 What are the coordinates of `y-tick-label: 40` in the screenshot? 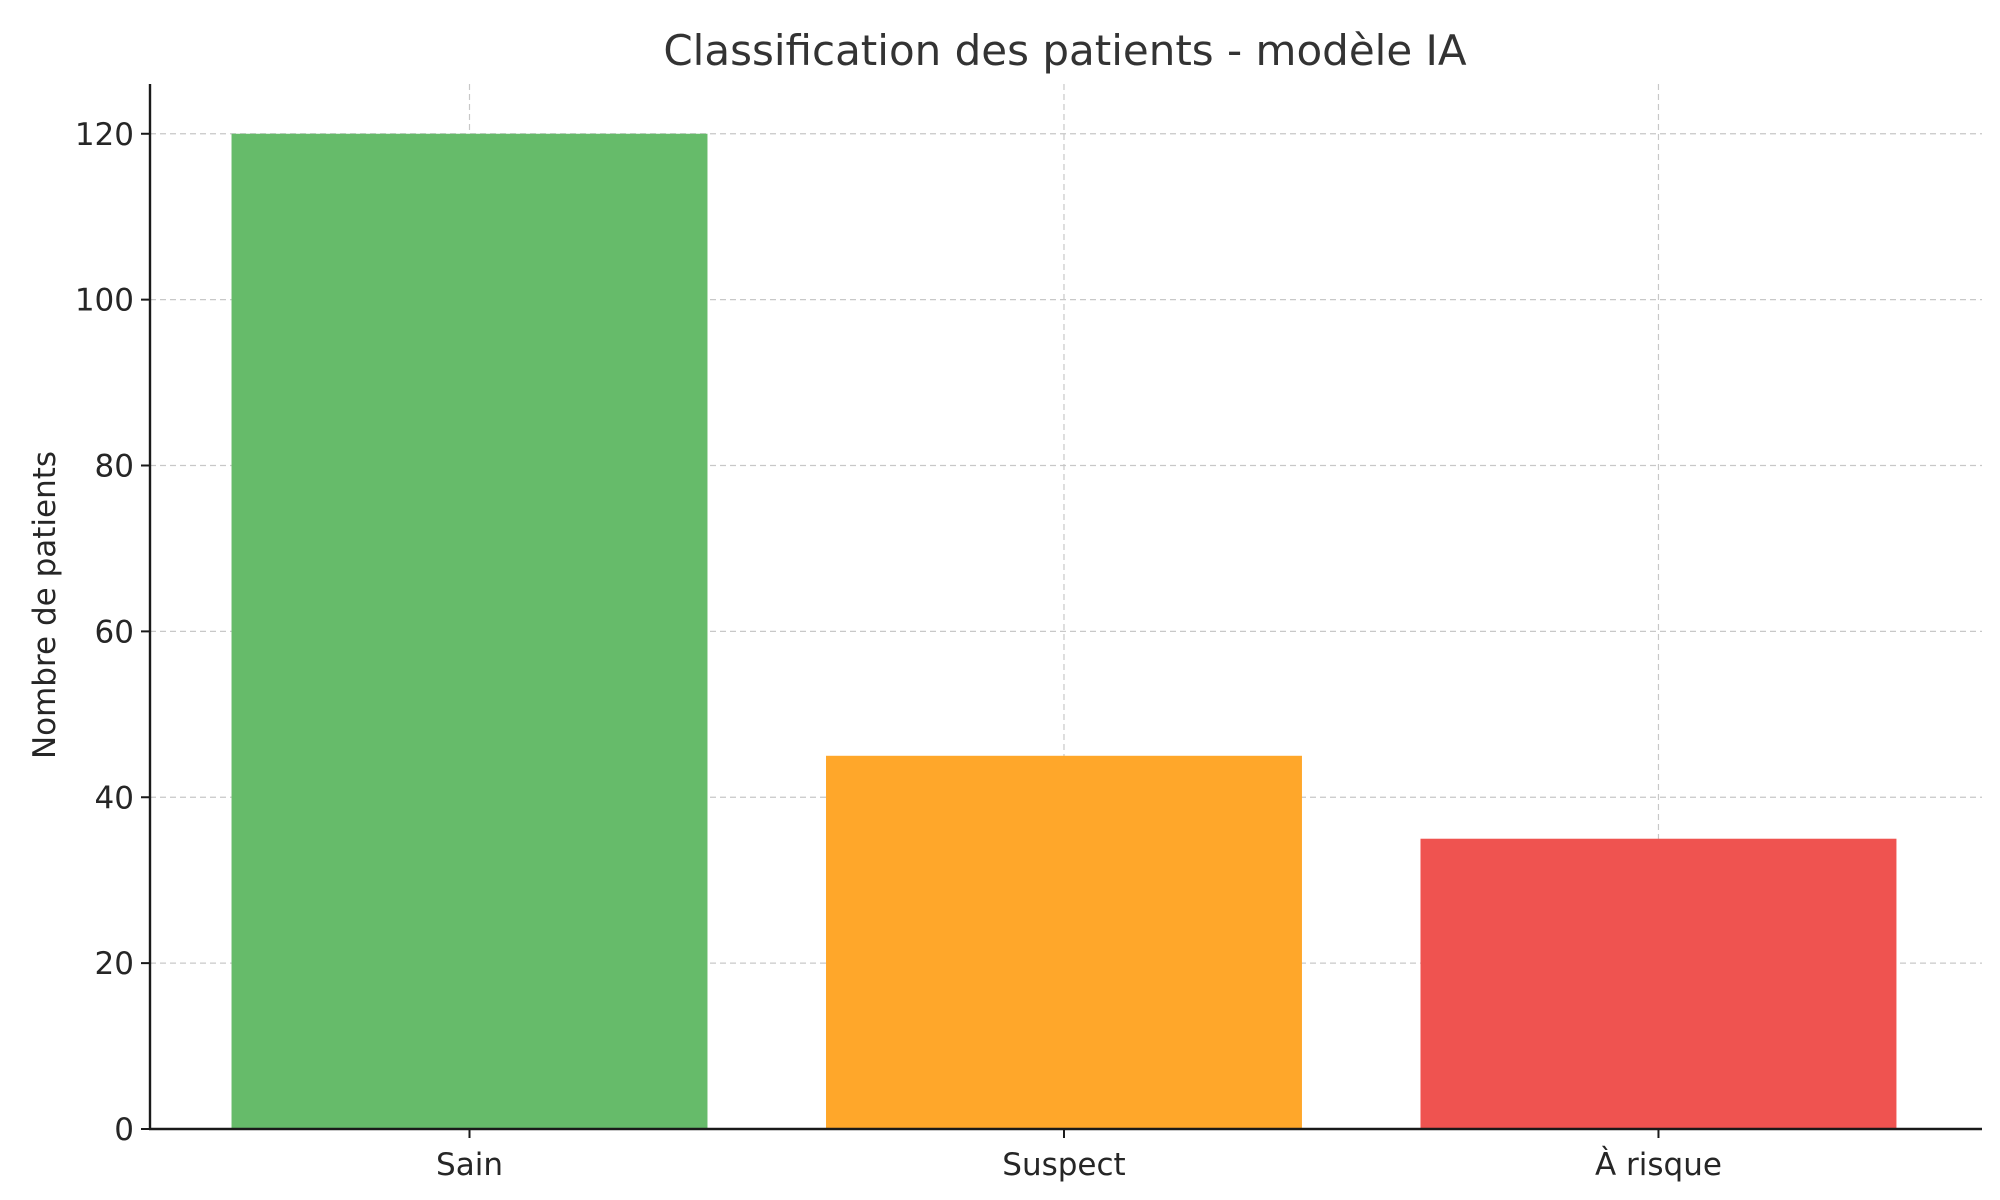 It's located at (114, 798).